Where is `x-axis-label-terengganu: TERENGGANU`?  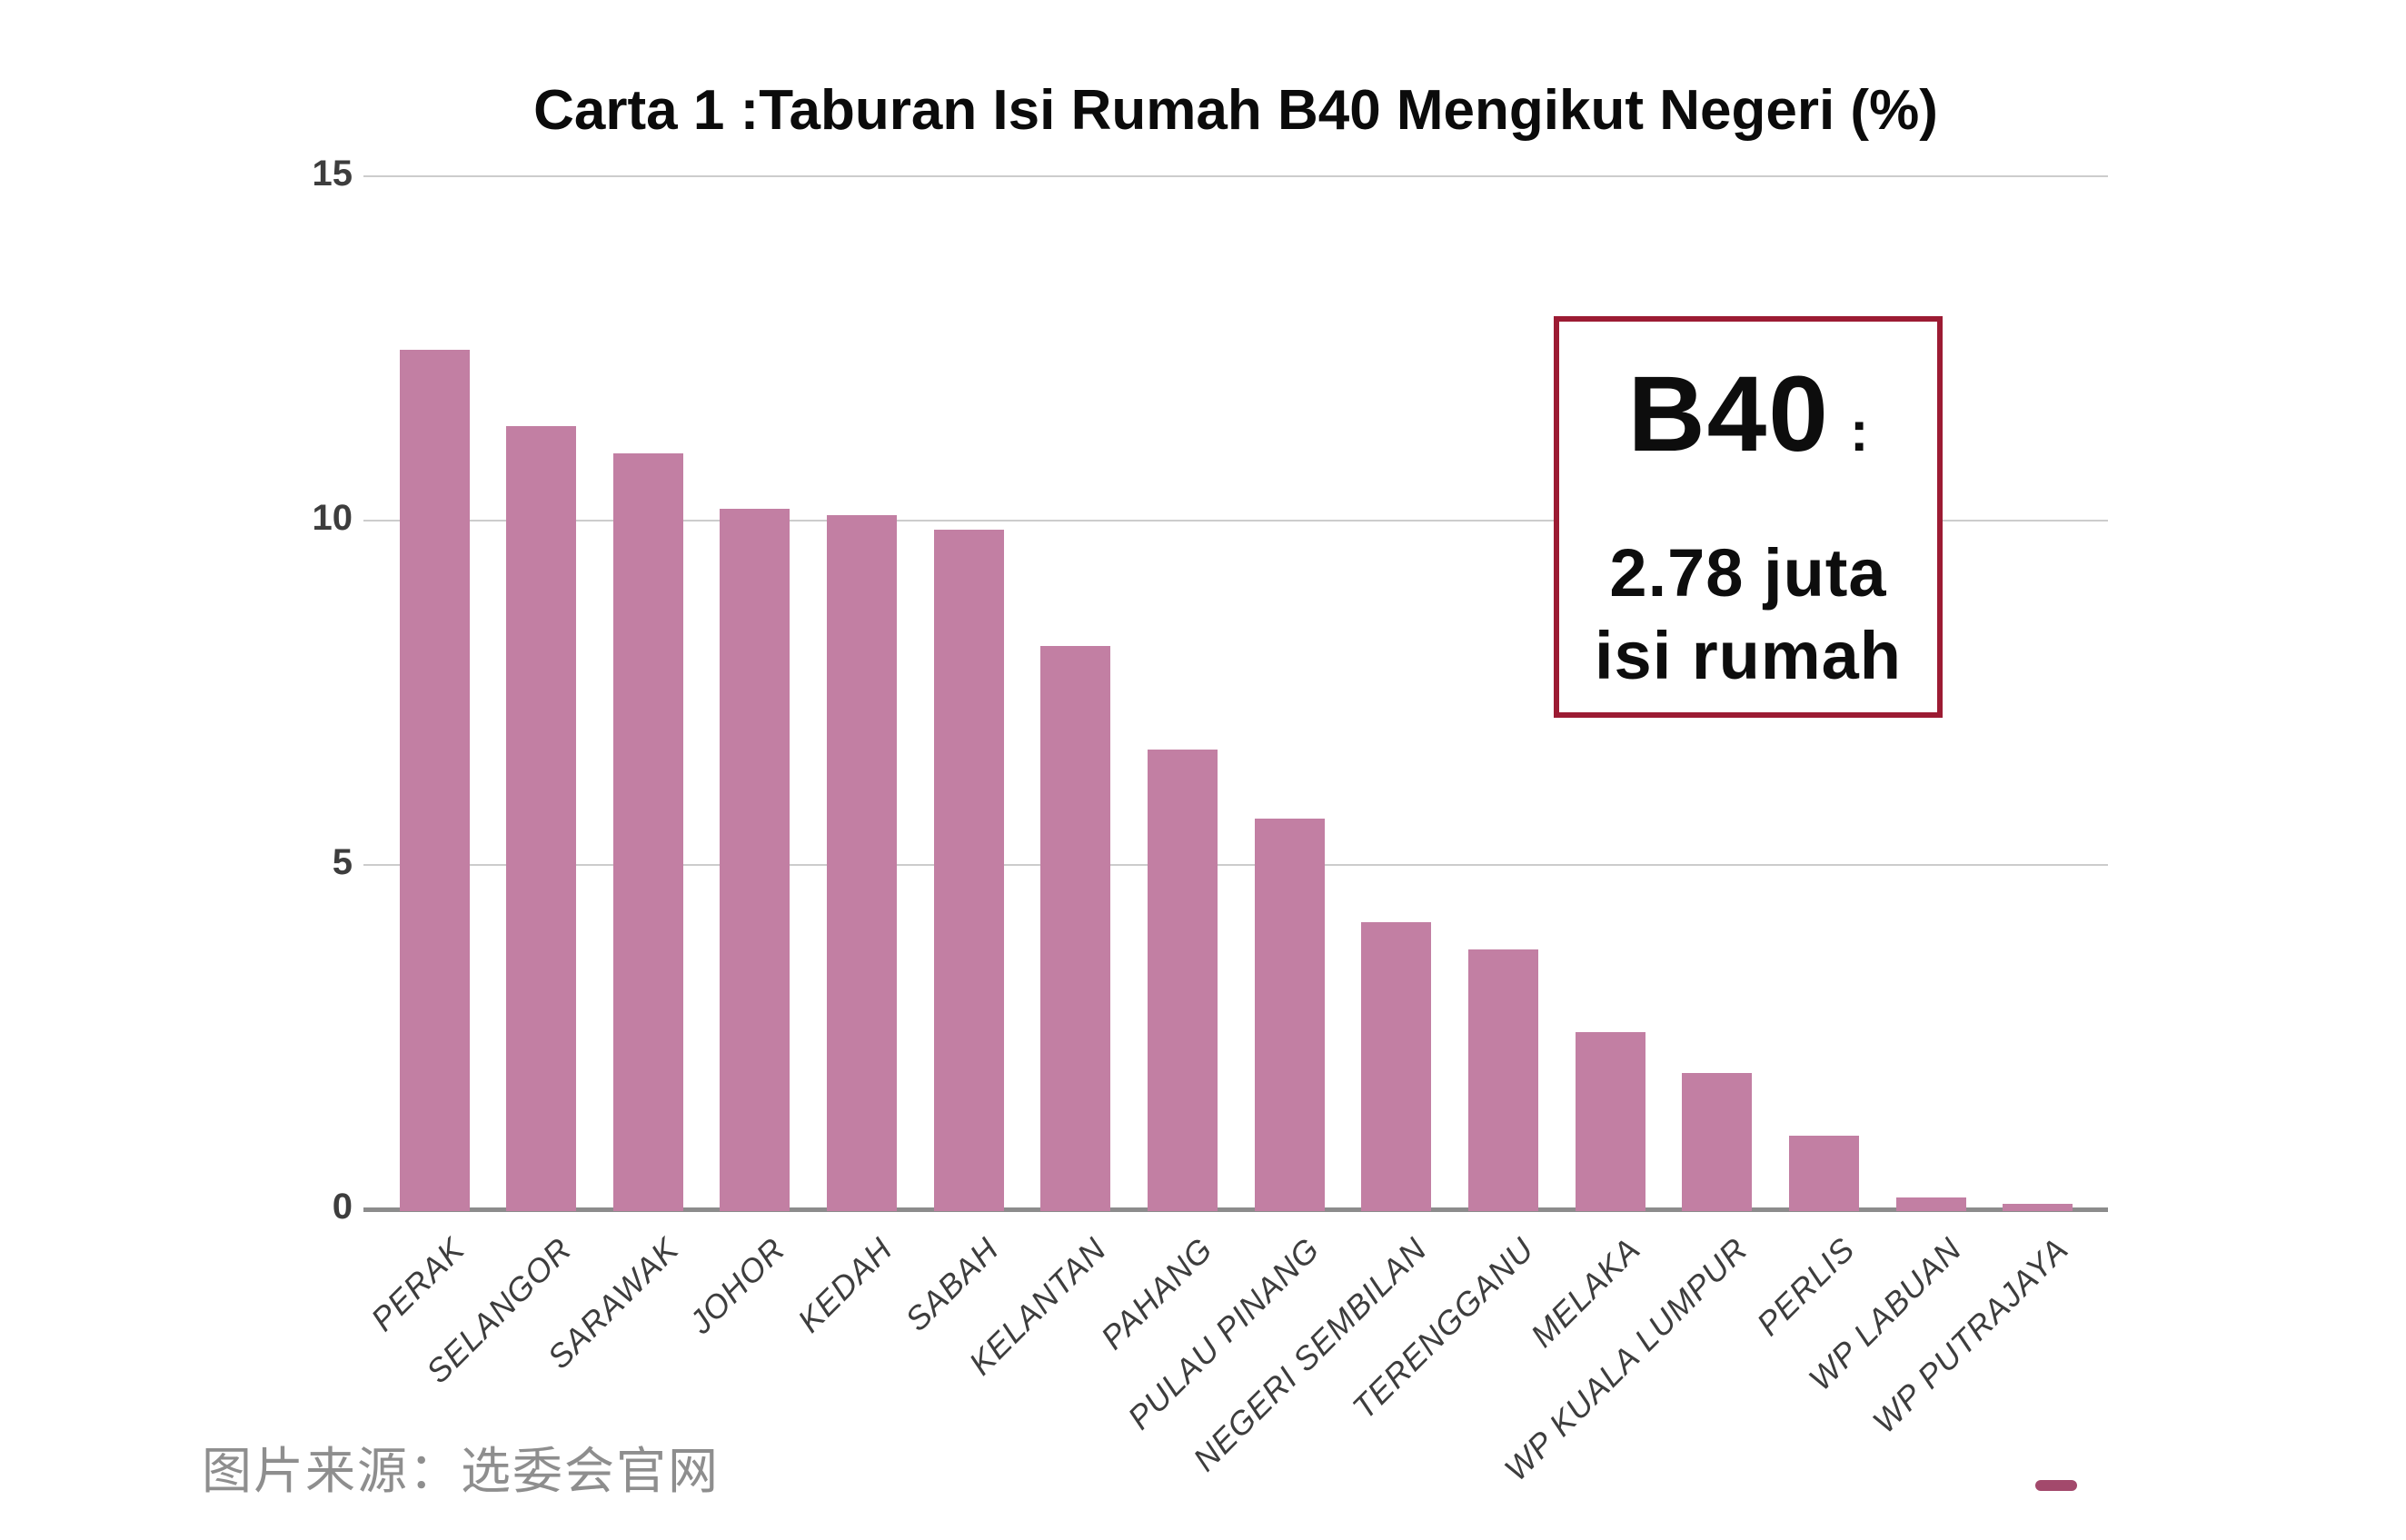
x-axis-label-terengganu: TERENGGANU is located at coordinates (1442, 1328).